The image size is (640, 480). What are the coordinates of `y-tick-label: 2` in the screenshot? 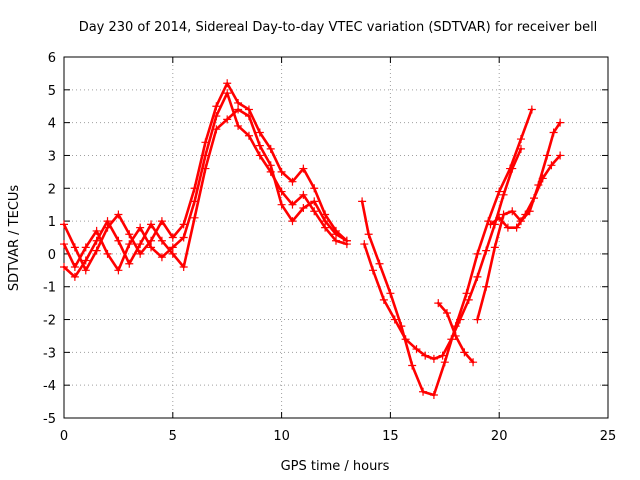 It's located at (52, 189).